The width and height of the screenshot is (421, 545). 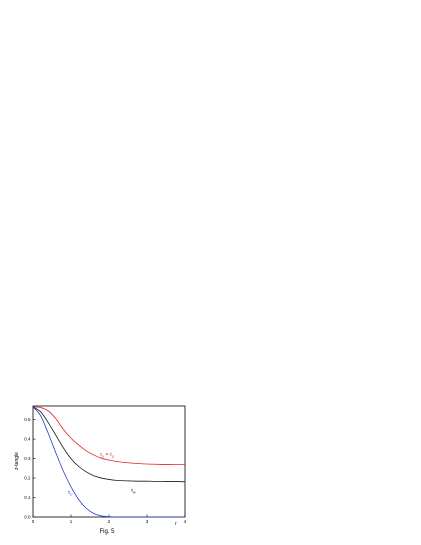 What do you see at coordinates (133, 491) in the screenshot?
I see `series-label-tau-w: τw` at bounding box center [133, 491].